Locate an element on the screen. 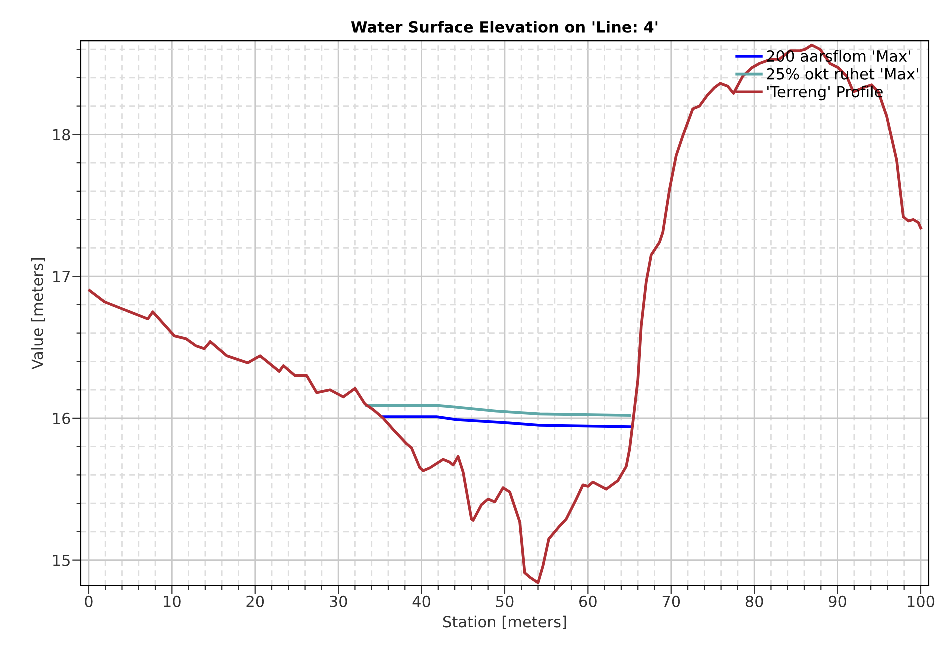 The width and height of the screenshot is (946, 662). x-tick-label: 100 is located at coordinates (921, 602).